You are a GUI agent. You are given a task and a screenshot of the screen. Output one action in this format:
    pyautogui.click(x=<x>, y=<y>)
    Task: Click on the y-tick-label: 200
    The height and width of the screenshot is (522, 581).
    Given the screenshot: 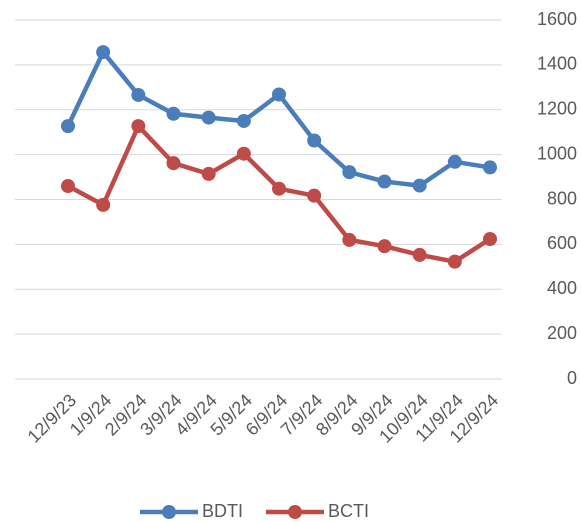 What is the action you would take?
    pyautogui.click(x=562, y=333)
    